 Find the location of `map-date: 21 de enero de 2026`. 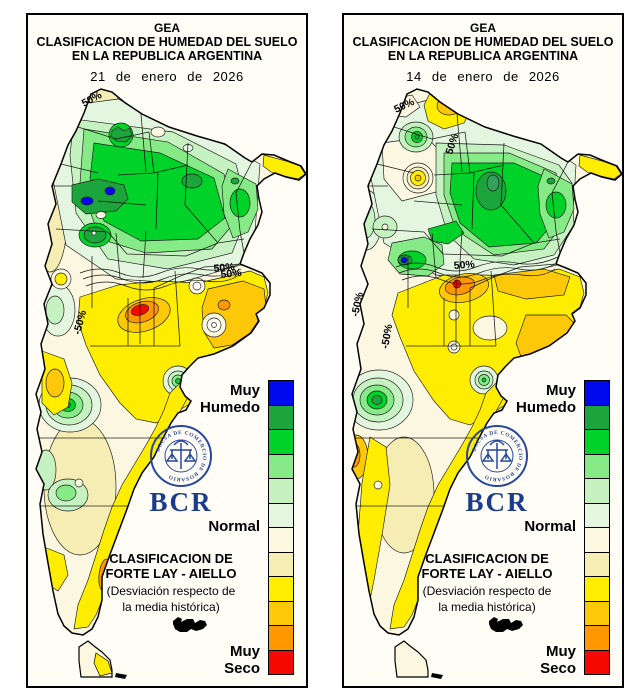

map-date: 21 de enero de 2026 is located at coordinates (167, 77).